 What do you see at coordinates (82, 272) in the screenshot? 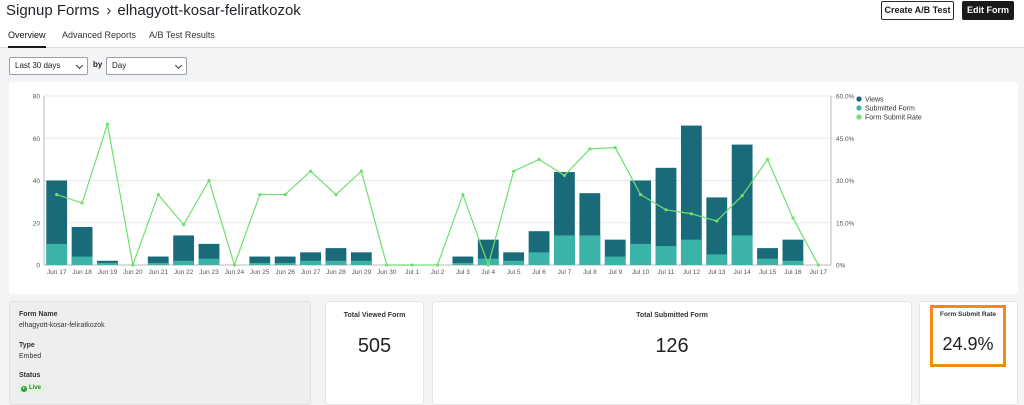
I see `x-tick-label: Jun 18` at bounding box center [82, 272].